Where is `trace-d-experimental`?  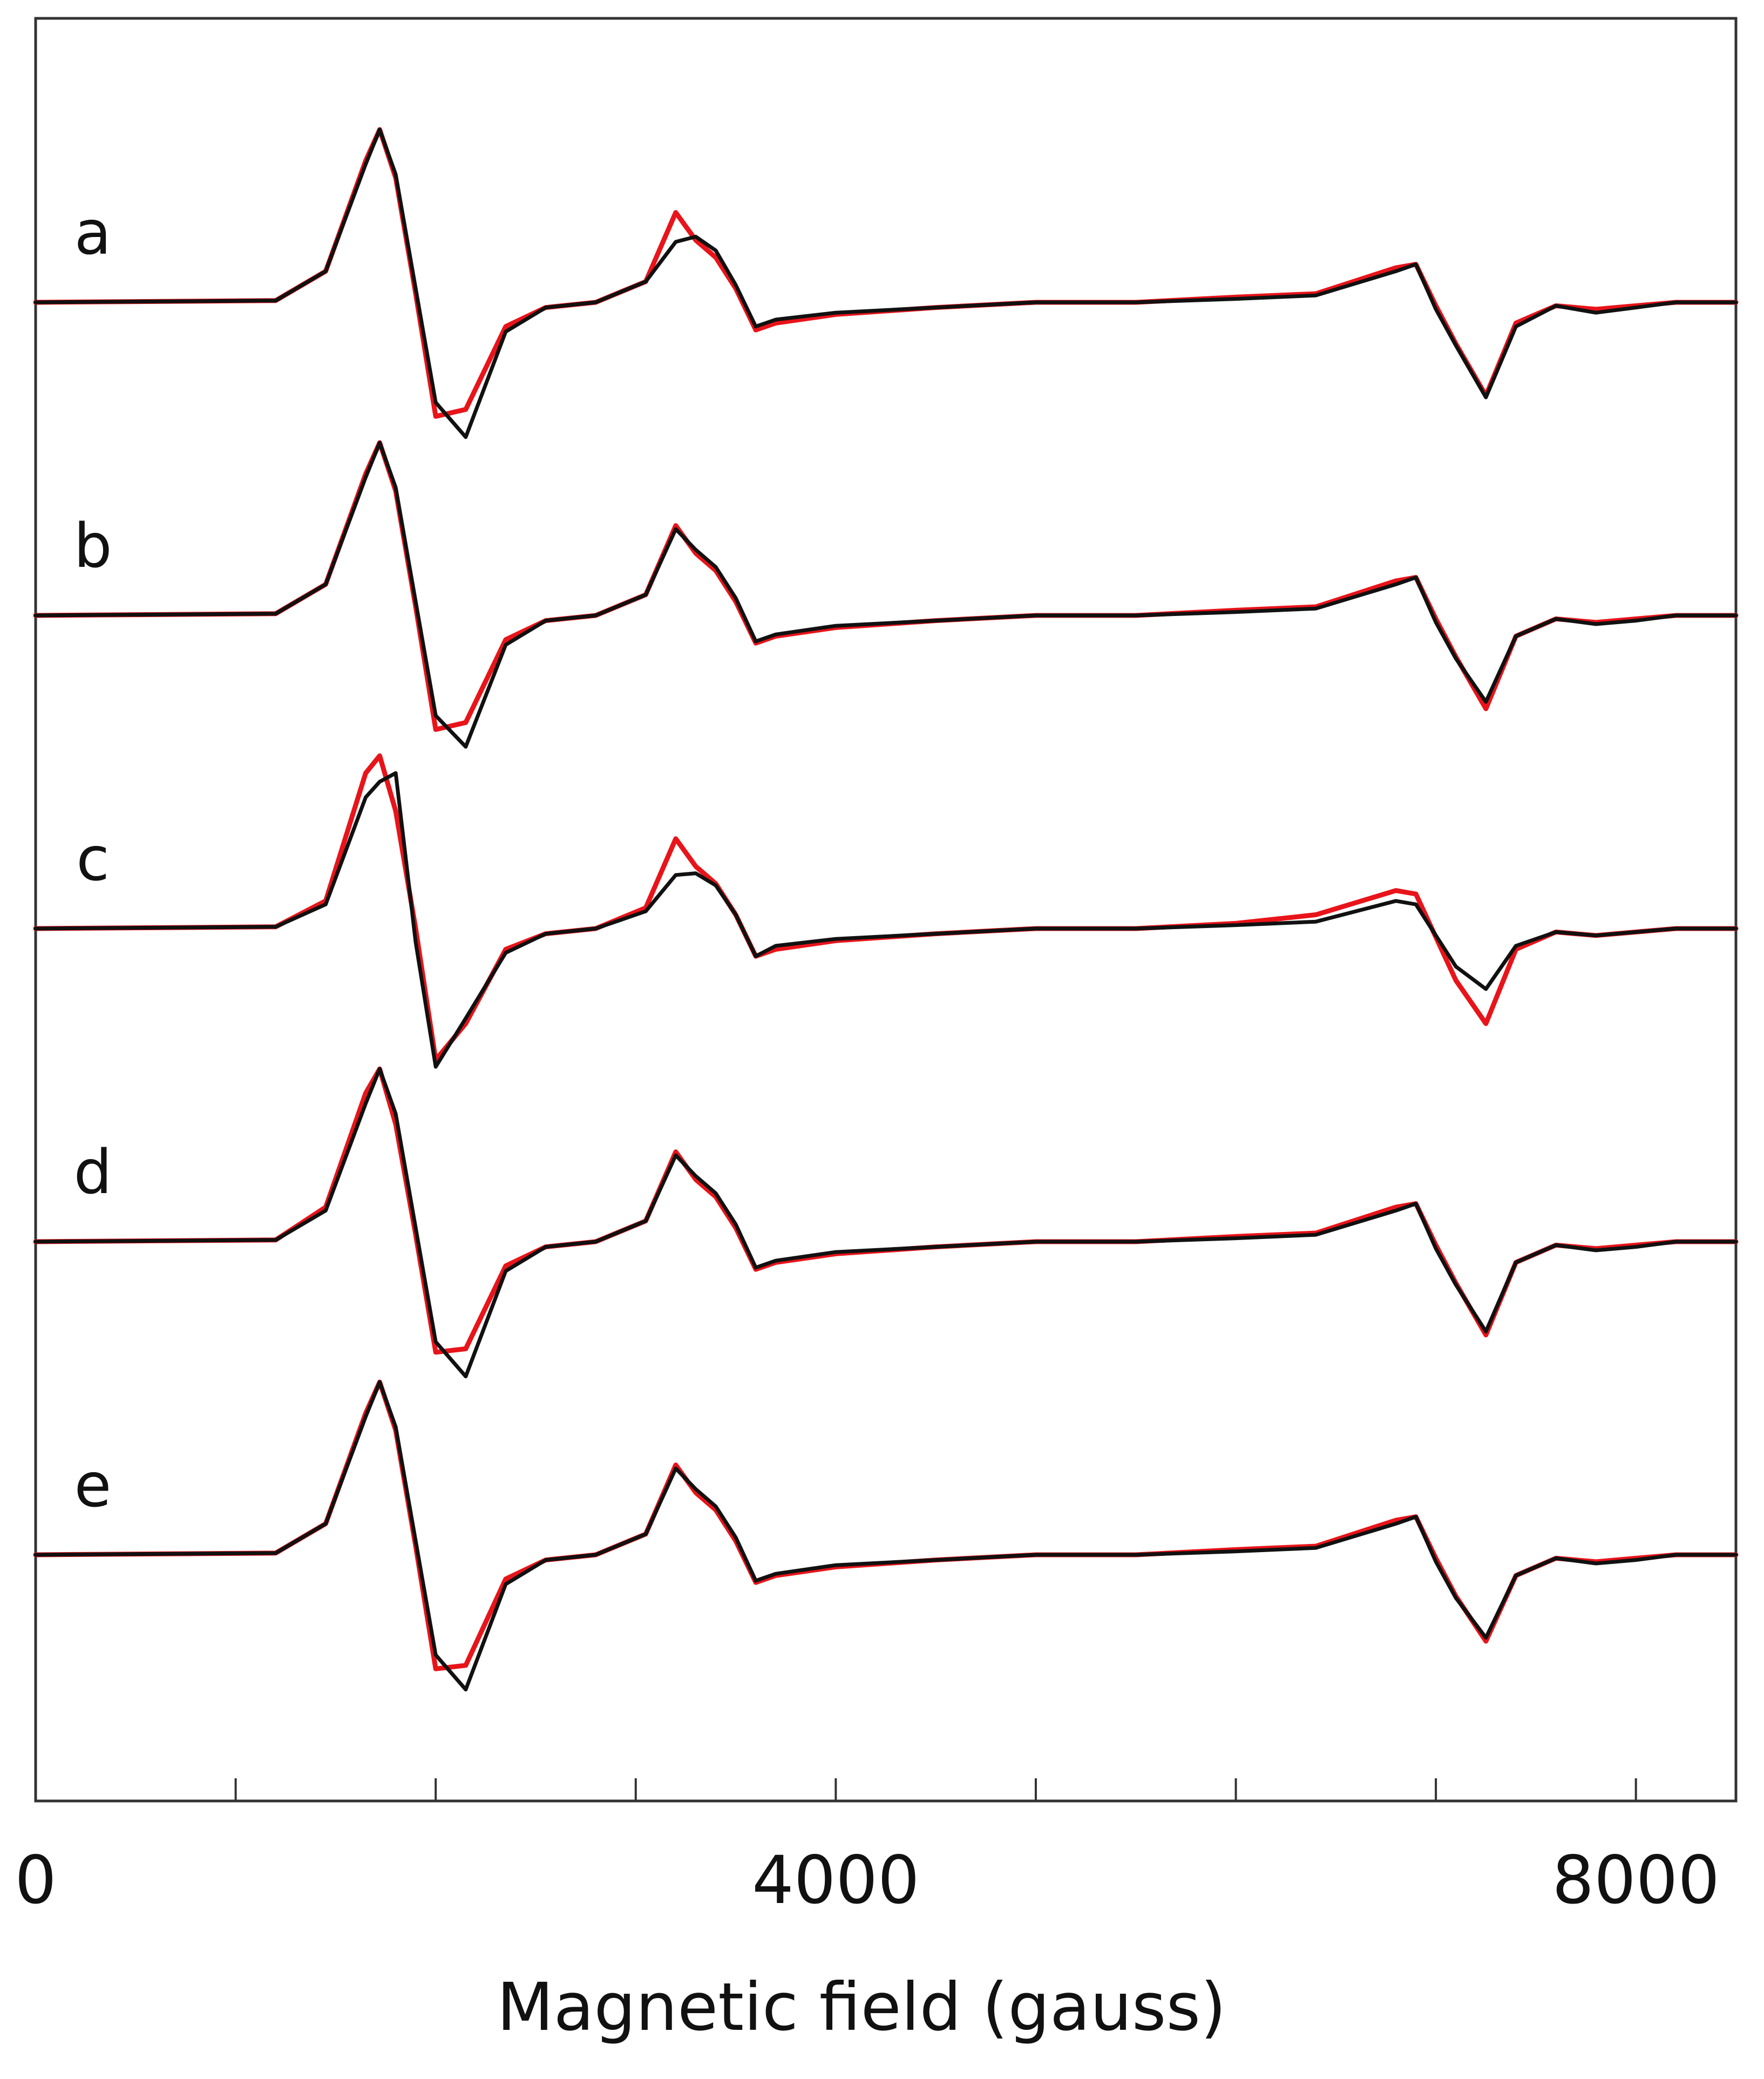 trace-d-experimental is located at coordinates (886, 1210).